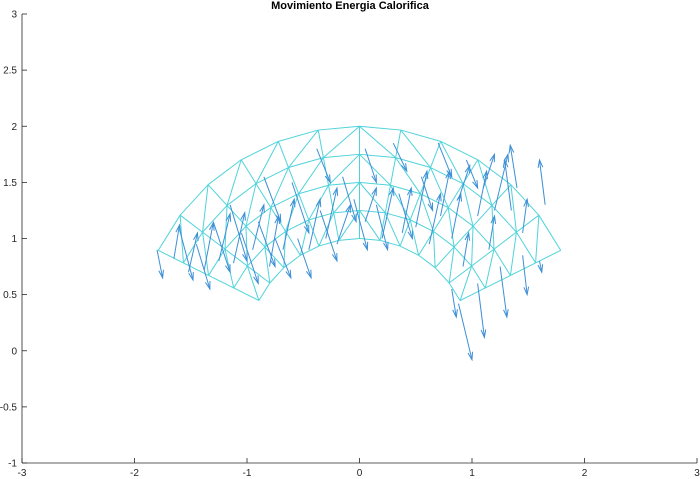 The height and width of the screenshot is (479, 700). I want to click on y-tick-label: 2, so click(14, 127).